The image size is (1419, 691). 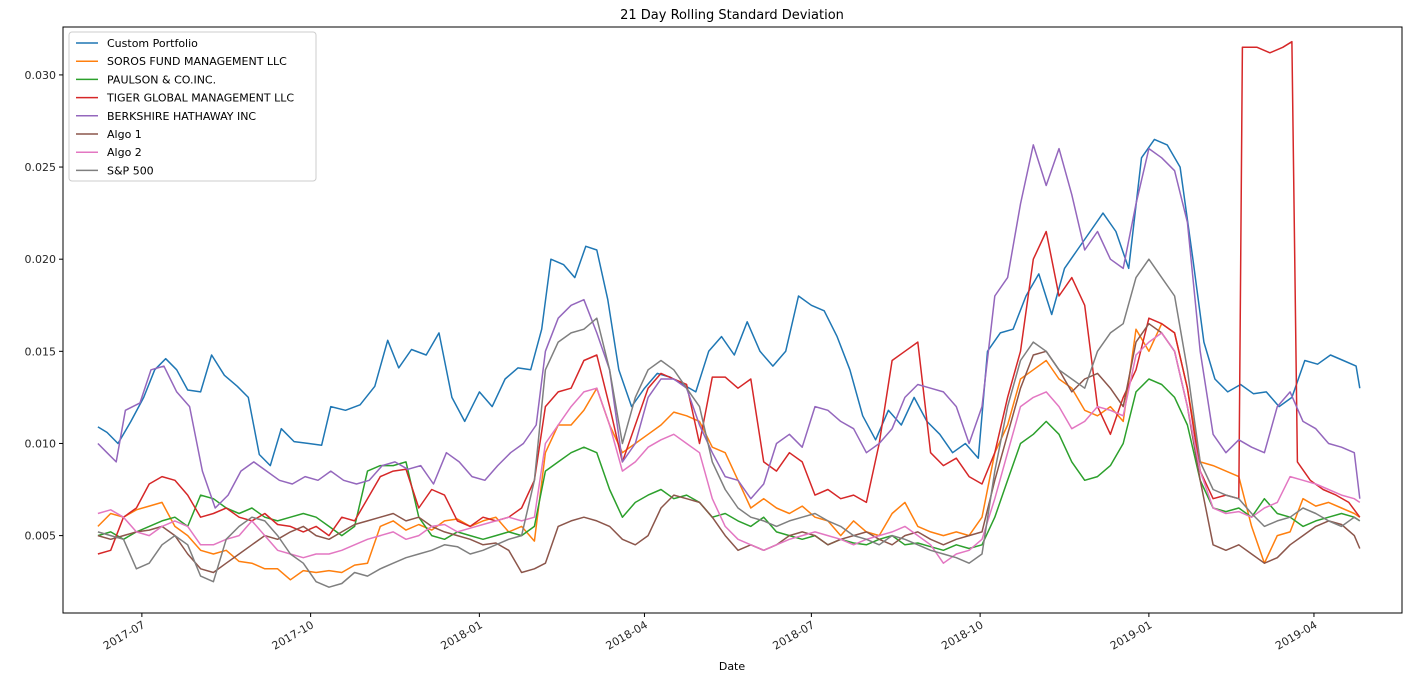 What do you see at coordinates (197, 61) in the screenshot?
I see `legend-label: SOROS FUND MANAGEMENT LLC` at bounding box center [197, 61].